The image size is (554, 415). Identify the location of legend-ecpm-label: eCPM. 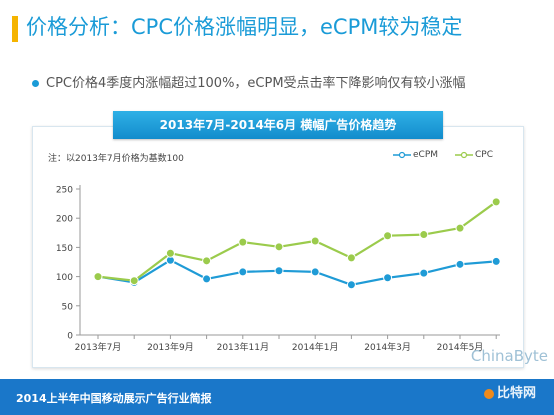
(426, 155).